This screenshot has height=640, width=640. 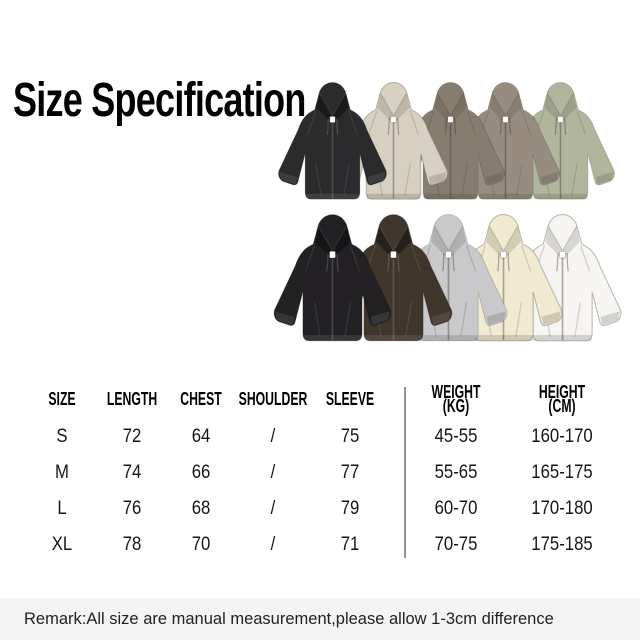 I want to click on cell-sleeve: 79, so click(x=350, y=508).